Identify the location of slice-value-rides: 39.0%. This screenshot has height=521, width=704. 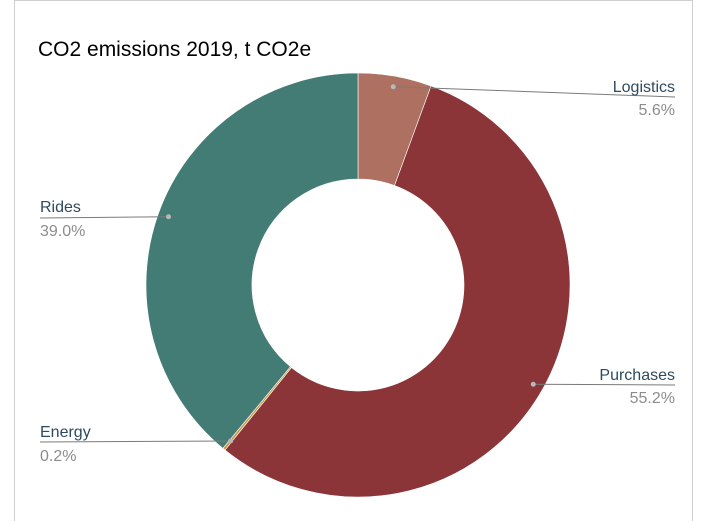
(62, 231).